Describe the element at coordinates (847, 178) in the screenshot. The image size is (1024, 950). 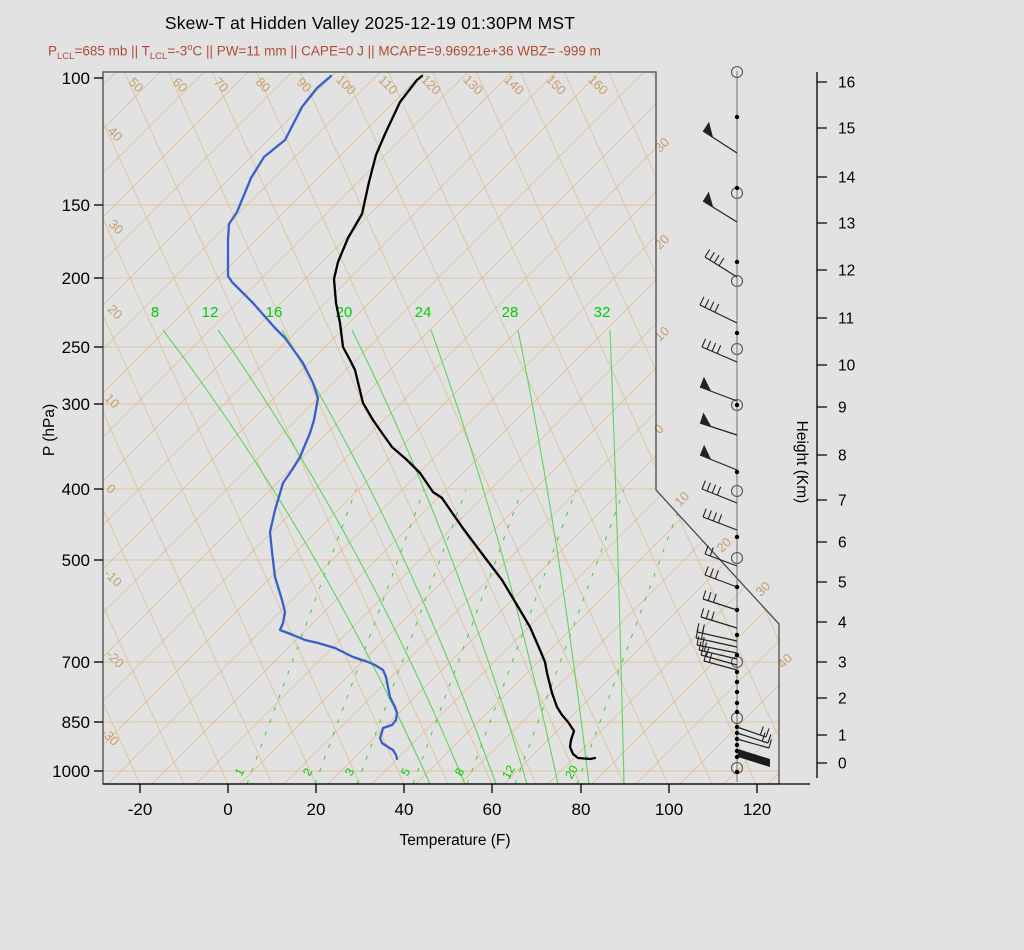
I see `tick-label: 14` at that location.